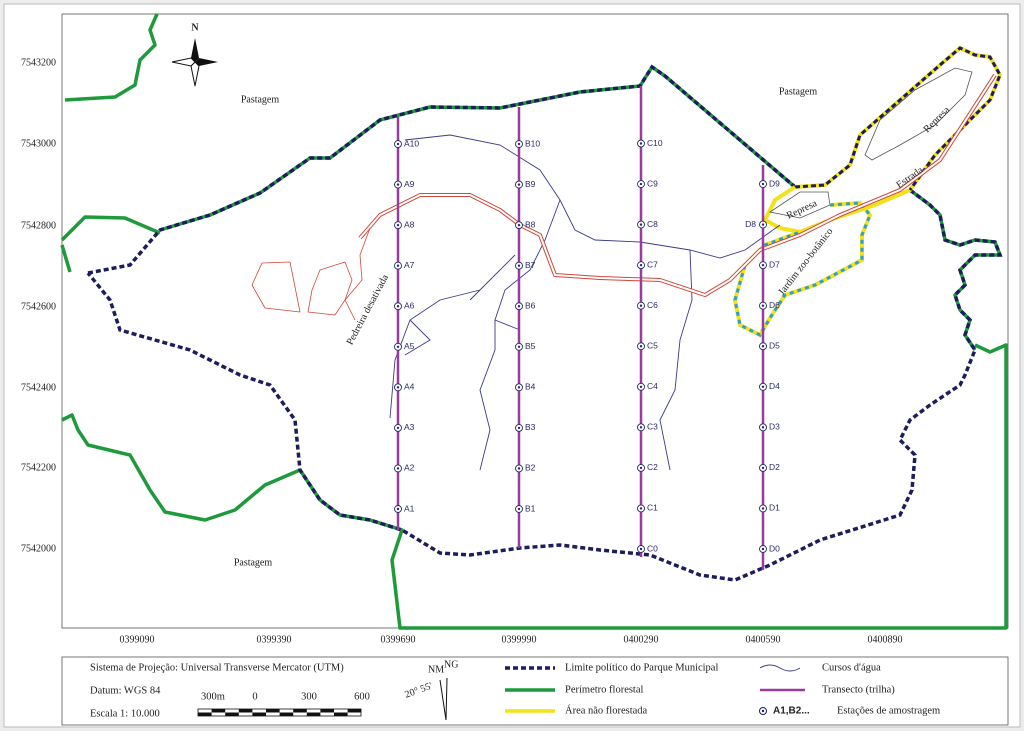 The width and height of the screenshot is (1024, 731). I want to click on legend-label: Cursos d'água, so click(851, 667).